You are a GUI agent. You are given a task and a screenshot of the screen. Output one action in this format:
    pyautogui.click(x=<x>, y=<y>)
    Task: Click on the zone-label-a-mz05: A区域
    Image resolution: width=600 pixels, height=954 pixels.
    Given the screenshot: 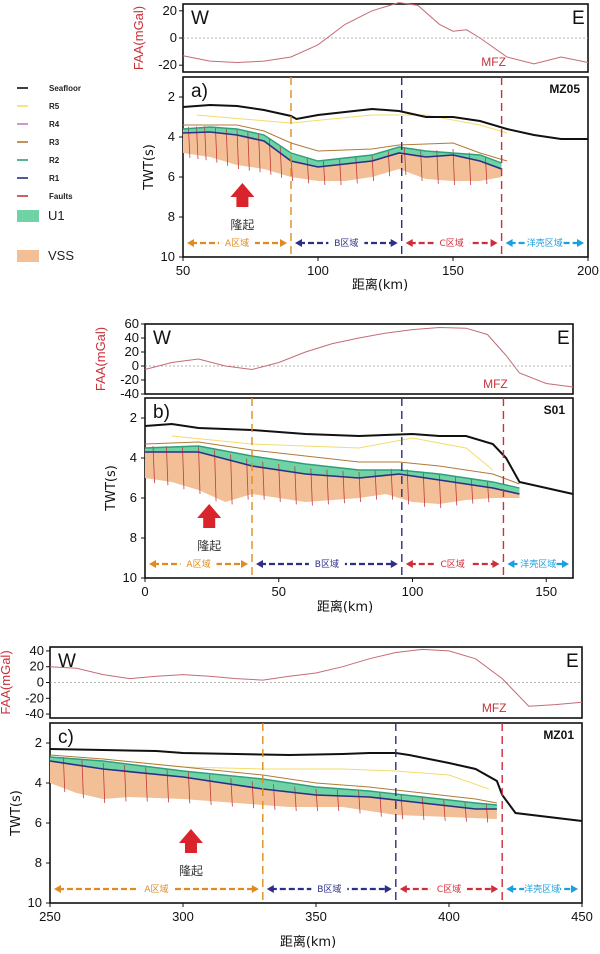 What is the action you would take?
    pyautogui.click(x=237, y=243)
    